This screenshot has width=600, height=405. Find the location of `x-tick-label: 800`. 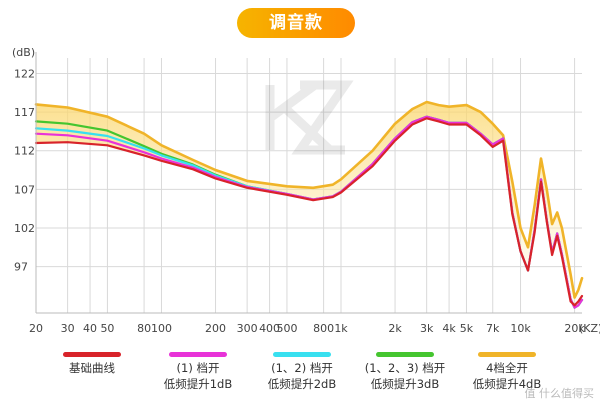

x-tick-label: 800 is located at coordinates (323, 328).